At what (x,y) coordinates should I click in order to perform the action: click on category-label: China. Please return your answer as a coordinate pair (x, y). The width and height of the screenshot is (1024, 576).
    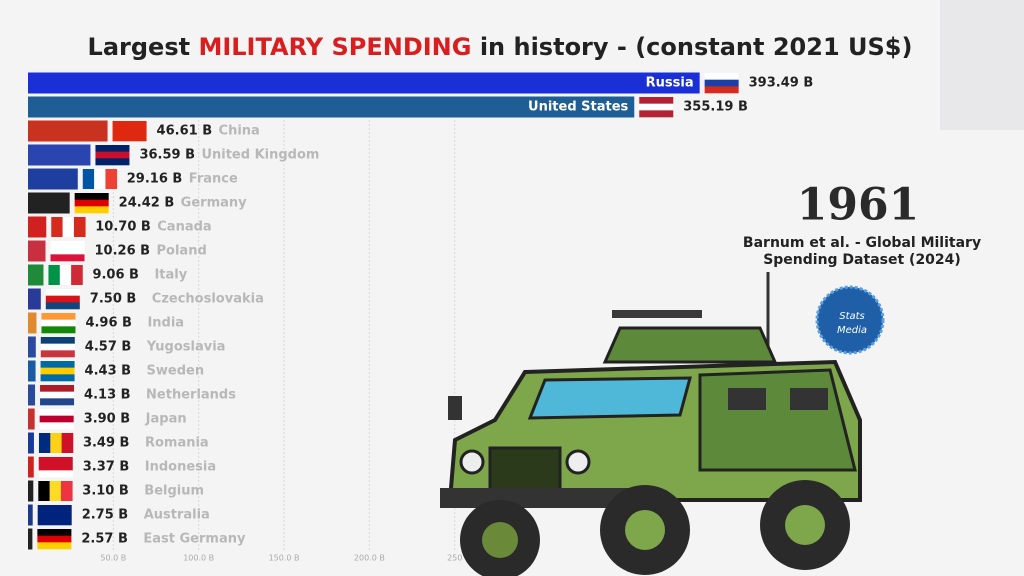
    Looking at the image, I should click on (239, 131).